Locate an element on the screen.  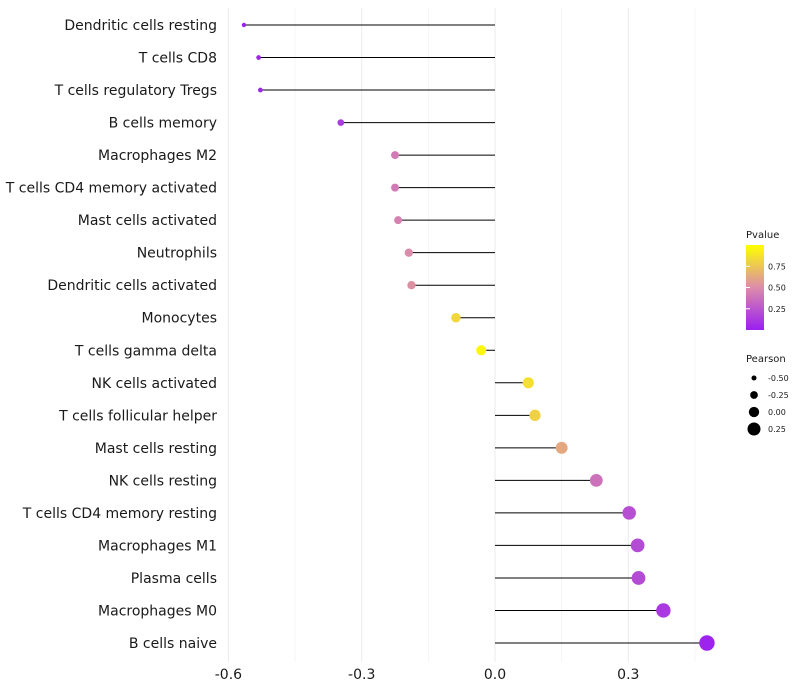
colorbar-tick-label: 0.50 is located at coordinates (777, 288).